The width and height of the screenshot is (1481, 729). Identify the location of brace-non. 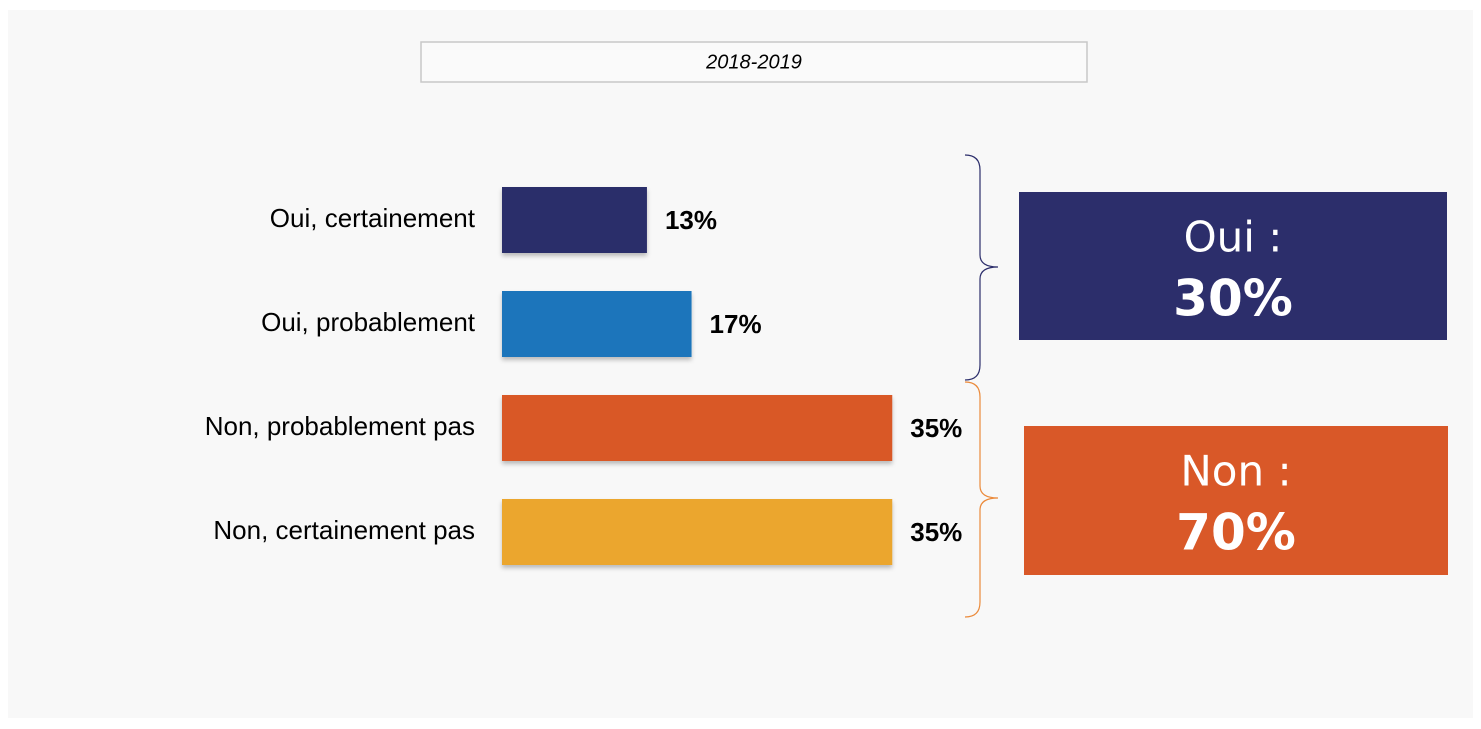
(981, 499).